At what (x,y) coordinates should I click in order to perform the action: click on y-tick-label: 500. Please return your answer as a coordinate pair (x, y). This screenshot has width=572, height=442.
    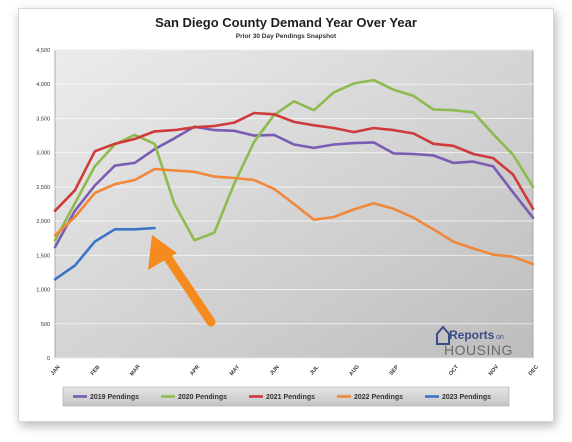
    Looking at the image, I should click on (45, 325).